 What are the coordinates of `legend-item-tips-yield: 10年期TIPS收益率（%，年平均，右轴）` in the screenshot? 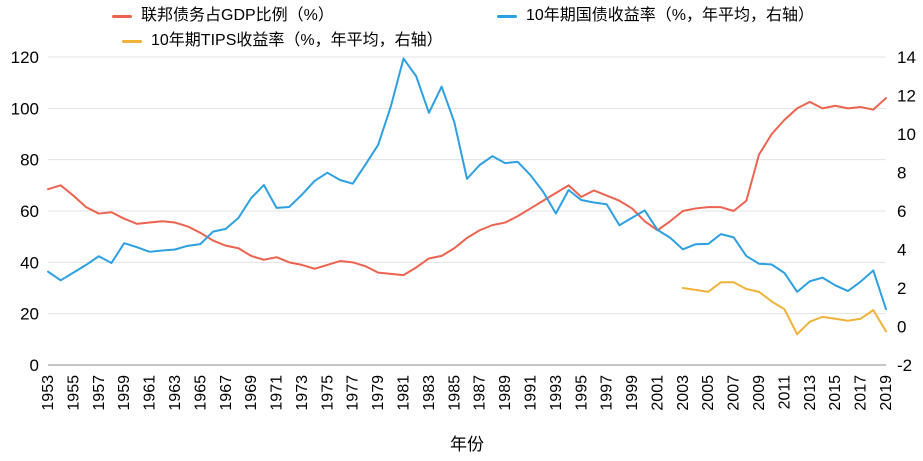 It's located at (282, 41).